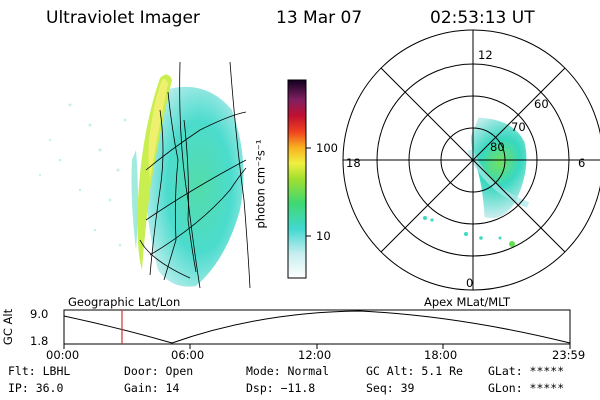  Describe the element at coordinates (497, 147) in the screenshot. I see `mlat-label-80: 80` at that location.